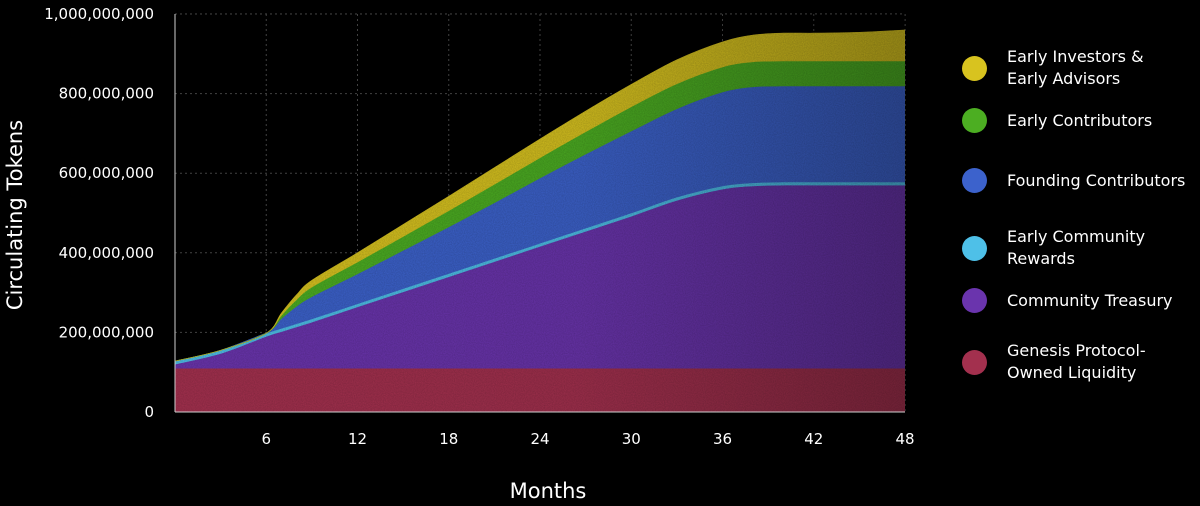 The image size is (1200, 506). Describe the element at coordinates (1090, 300) in the screenshot. I see `legend-label: Community Treasury` at that location.